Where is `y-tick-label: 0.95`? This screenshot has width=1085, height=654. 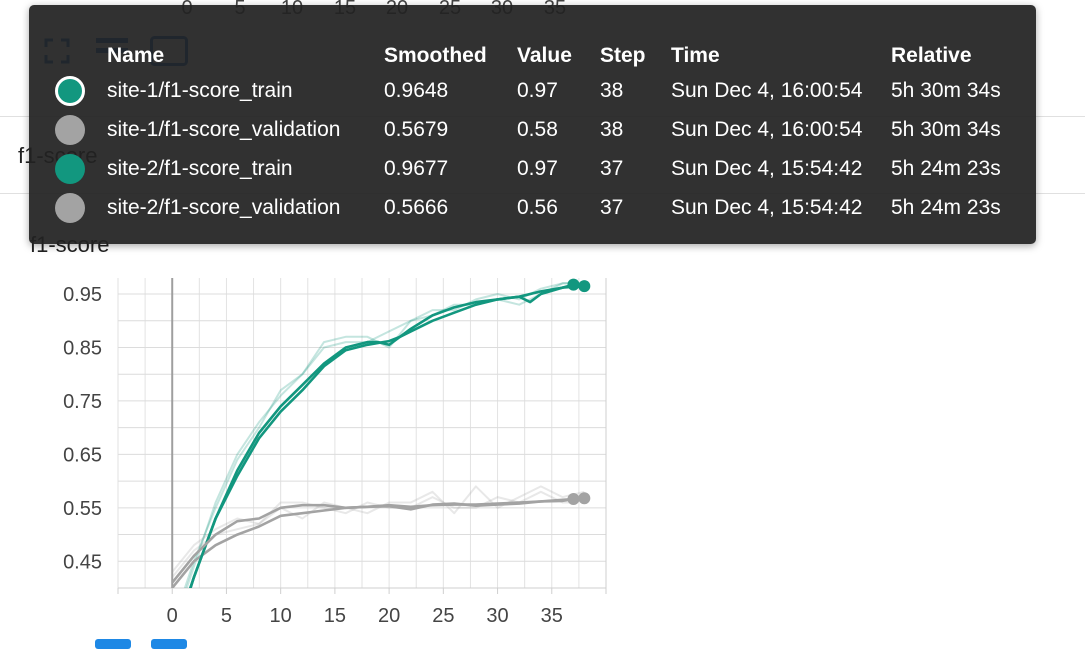 y-tick-label: 0.95 is located at coordinates (82, 295).